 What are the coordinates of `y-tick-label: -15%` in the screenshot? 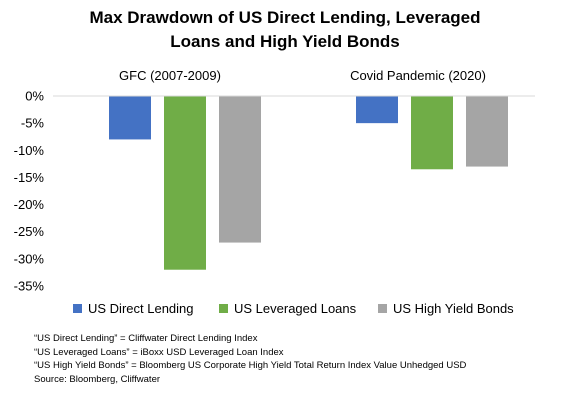 It's located at (29, 177).